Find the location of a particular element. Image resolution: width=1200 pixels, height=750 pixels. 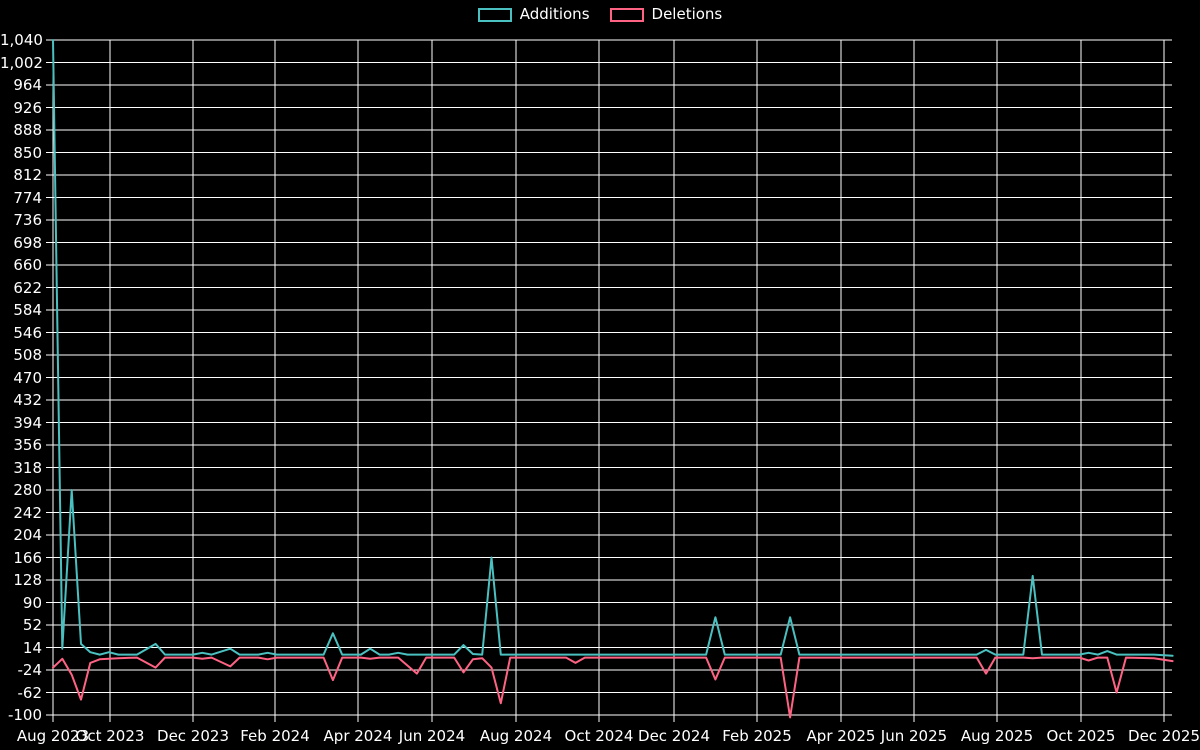

y-axis-tick-label: 546 is located at coordinates (27, 332).